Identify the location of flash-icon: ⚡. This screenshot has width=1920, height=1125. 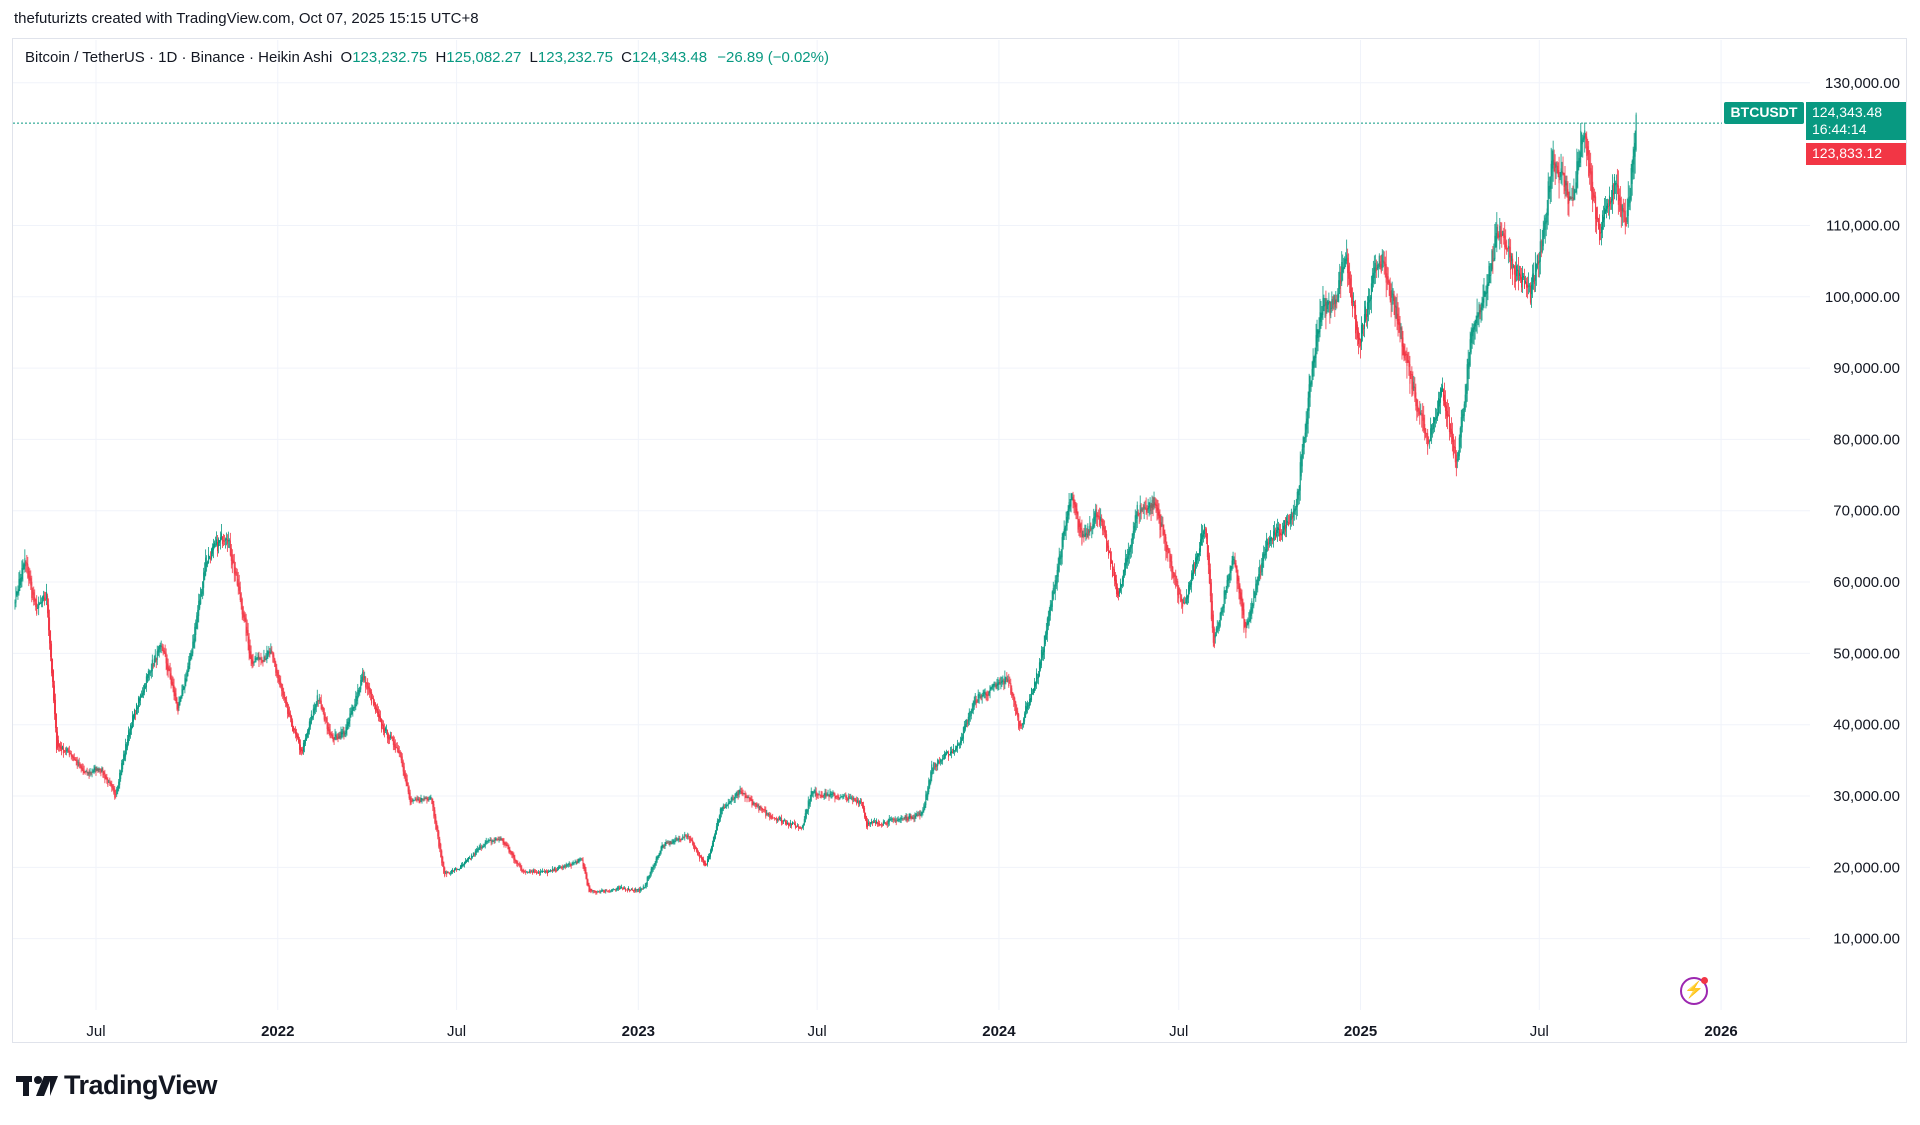
(1694, 991).